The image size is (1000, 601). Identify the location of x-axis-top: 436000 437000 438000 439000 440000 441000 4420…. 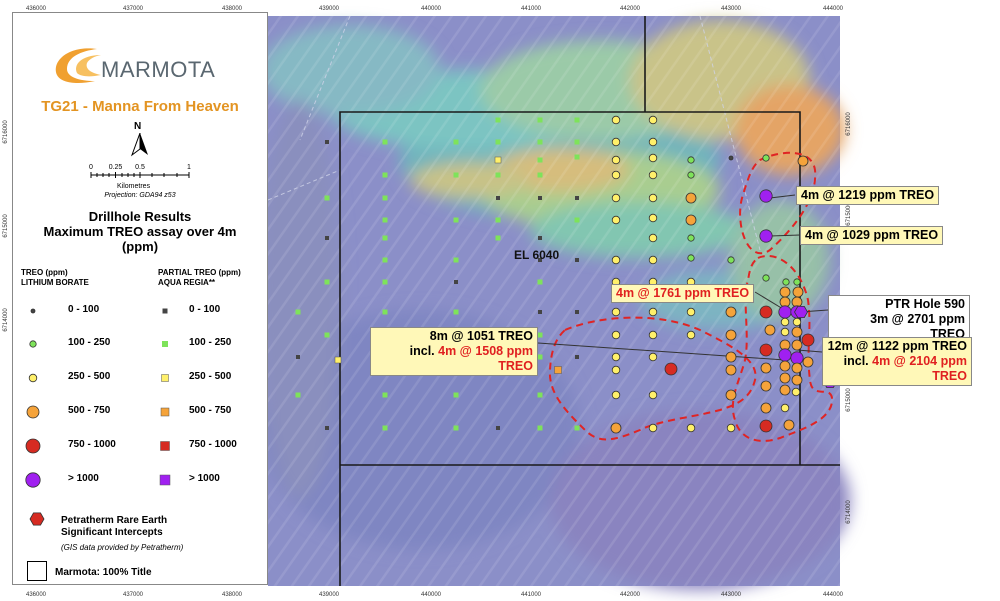
(435, 9).